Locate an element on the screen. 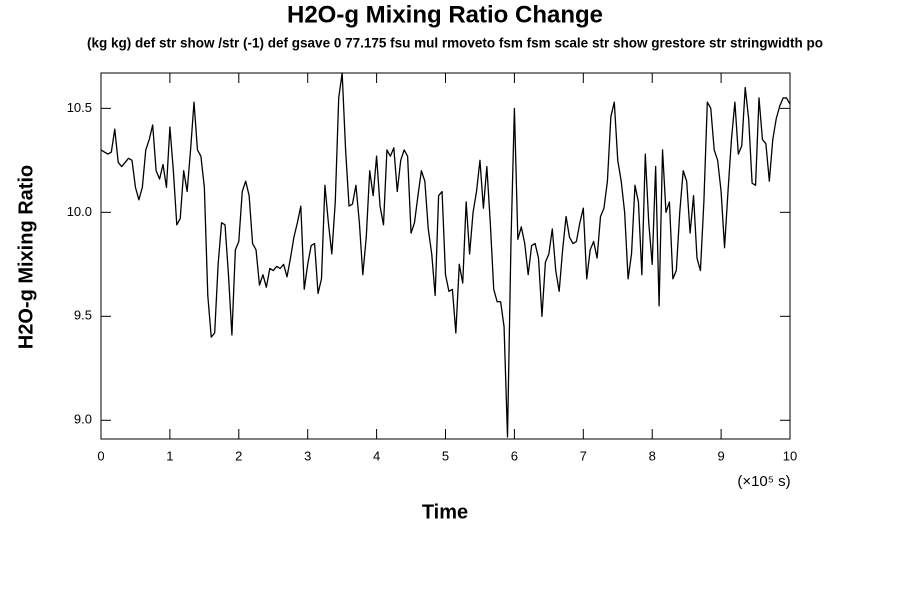  x-tick-label: 0 is located at coordinates (100, 455).